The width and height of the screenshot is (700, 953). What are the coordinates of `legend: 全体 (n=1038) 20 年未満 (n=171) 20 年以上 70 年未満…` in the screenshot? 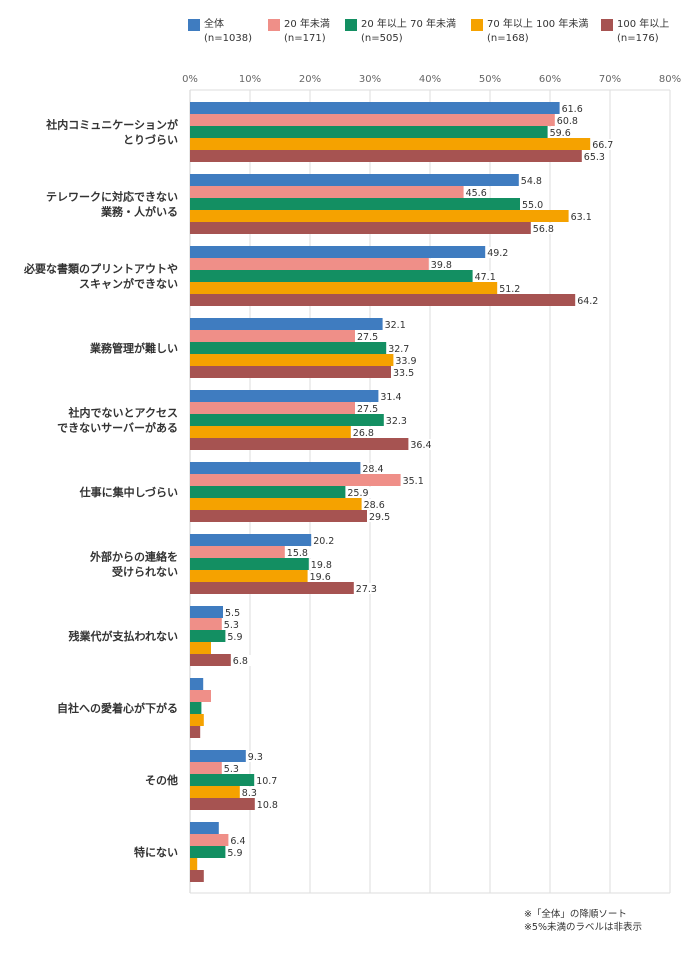 It's located at (444, 38).